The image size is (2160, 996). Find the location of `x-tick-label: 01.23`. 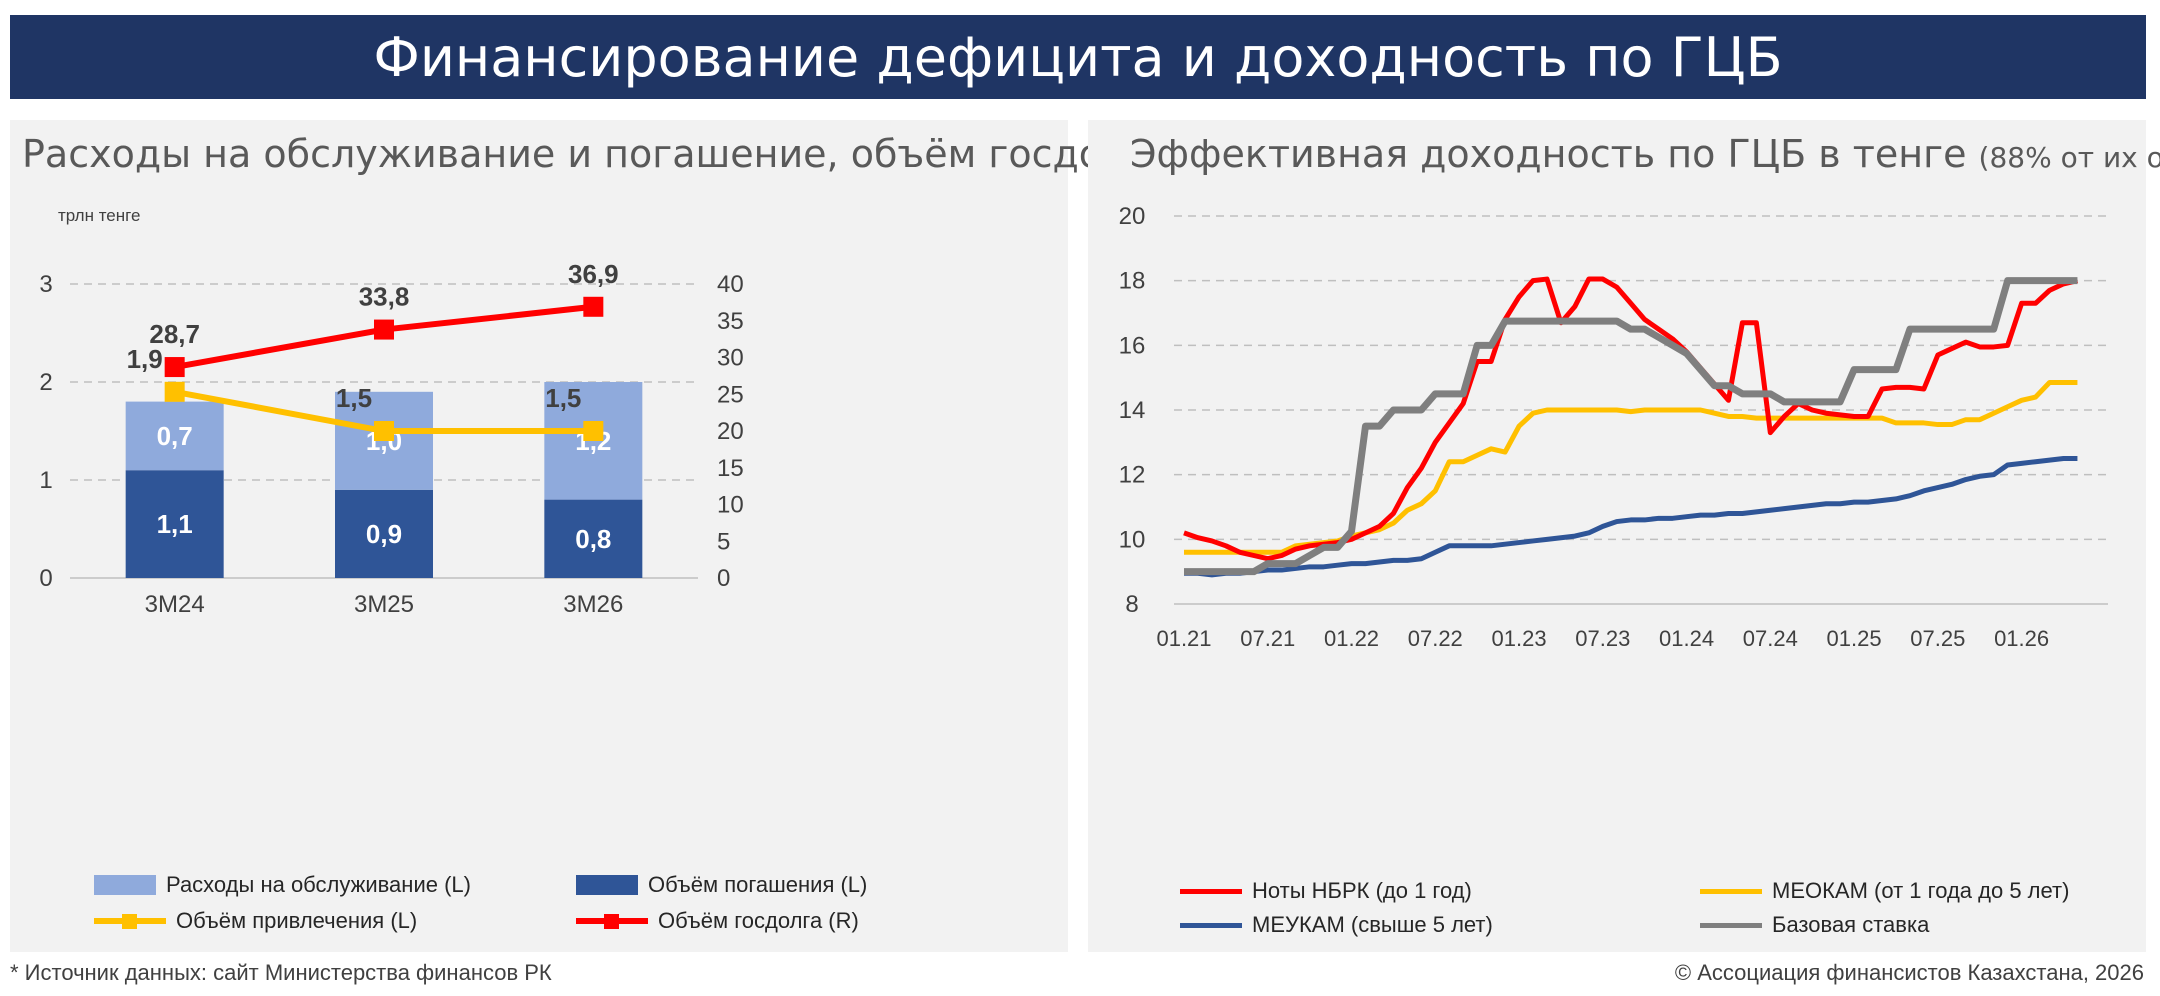

x-tick-label: 01.23 is located at coordinates (1519, 638).